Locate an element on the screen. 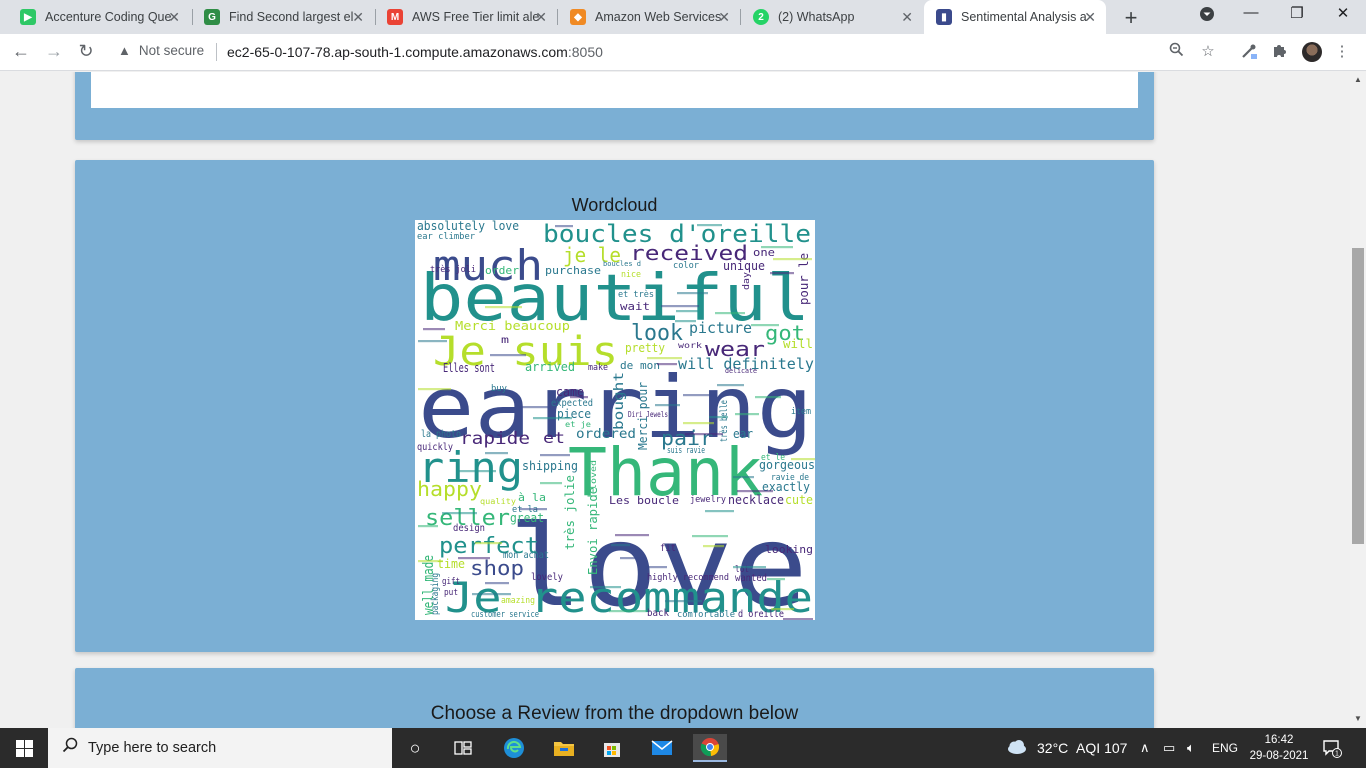 The width and height of the screenshot is (1366, 768). battery-icon: ▭ is located at coordinates (1169, 747).